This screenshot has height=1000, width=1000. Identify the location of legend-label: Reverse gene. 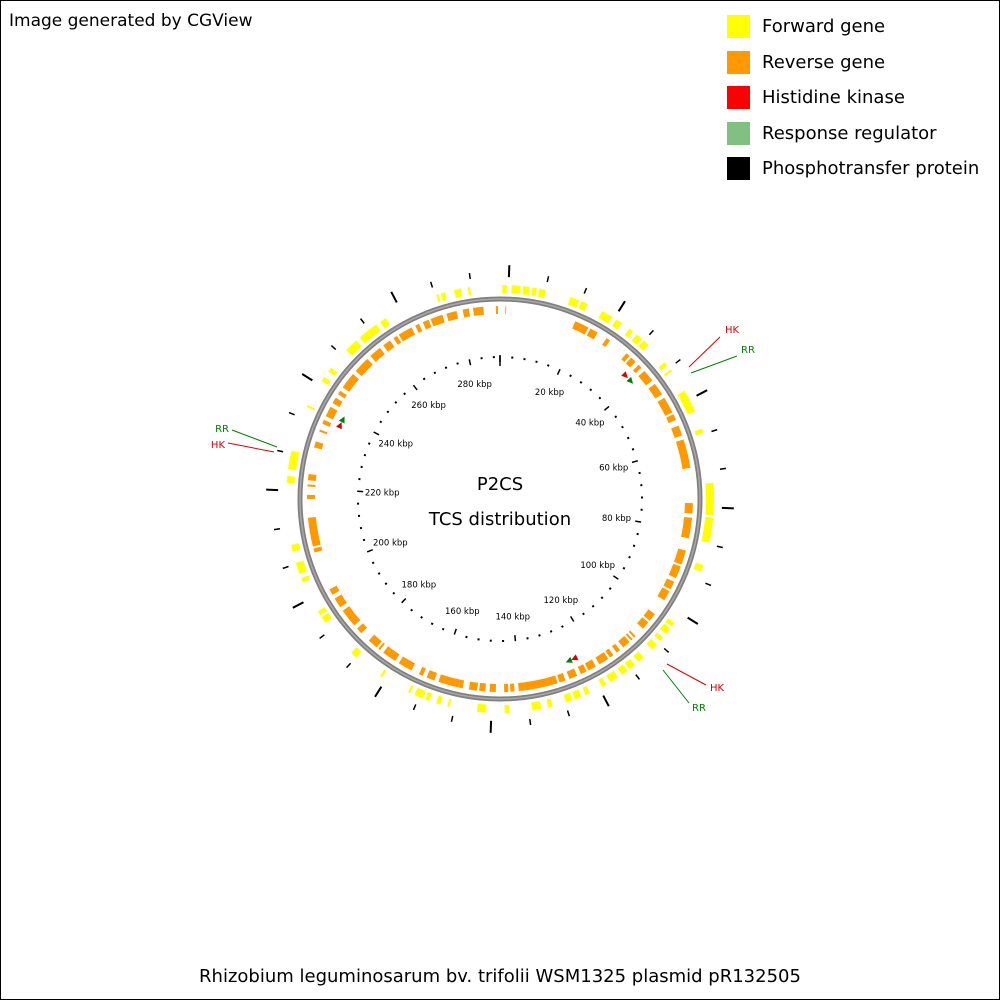
(824, 62).